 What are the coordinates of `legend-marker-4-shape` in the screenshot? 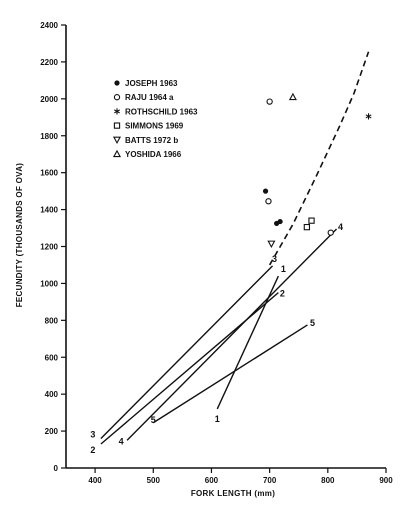 It's located at (117, 140).